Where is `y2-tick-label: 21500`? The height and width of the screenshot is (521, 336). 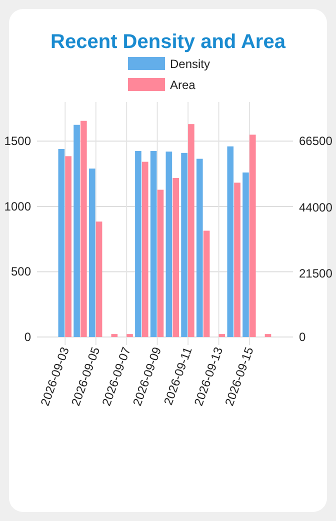 y2-tick-label: 21500 is located at coordinates (316, 273).